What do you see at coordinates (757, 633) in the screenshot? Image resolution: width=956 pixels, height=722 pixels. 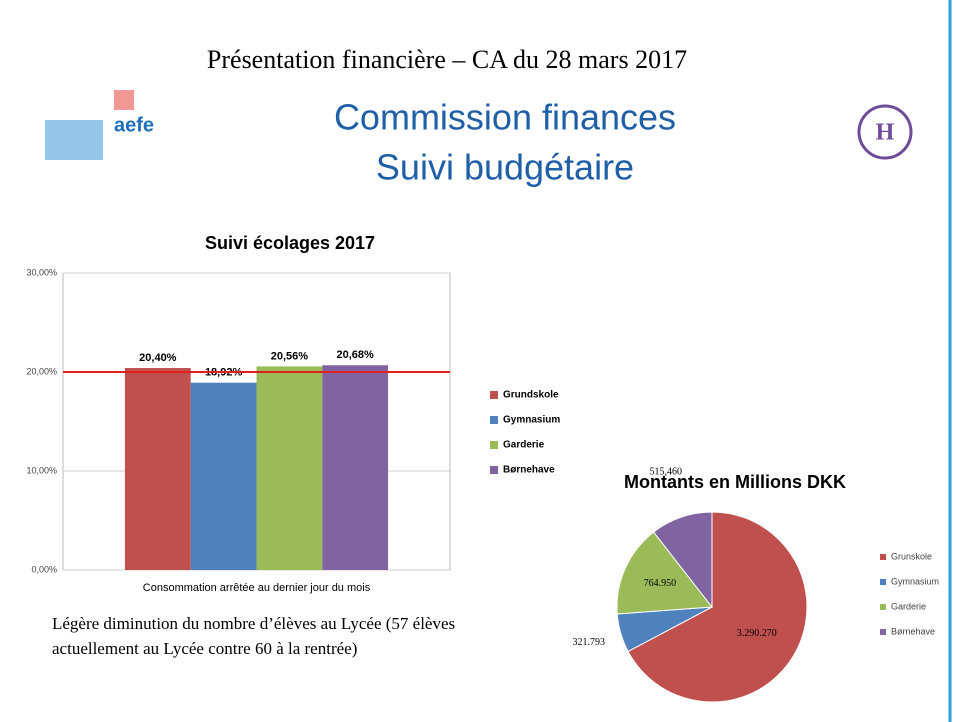 I see `data-label: 3.290.270` at bounding box center [757, 633].